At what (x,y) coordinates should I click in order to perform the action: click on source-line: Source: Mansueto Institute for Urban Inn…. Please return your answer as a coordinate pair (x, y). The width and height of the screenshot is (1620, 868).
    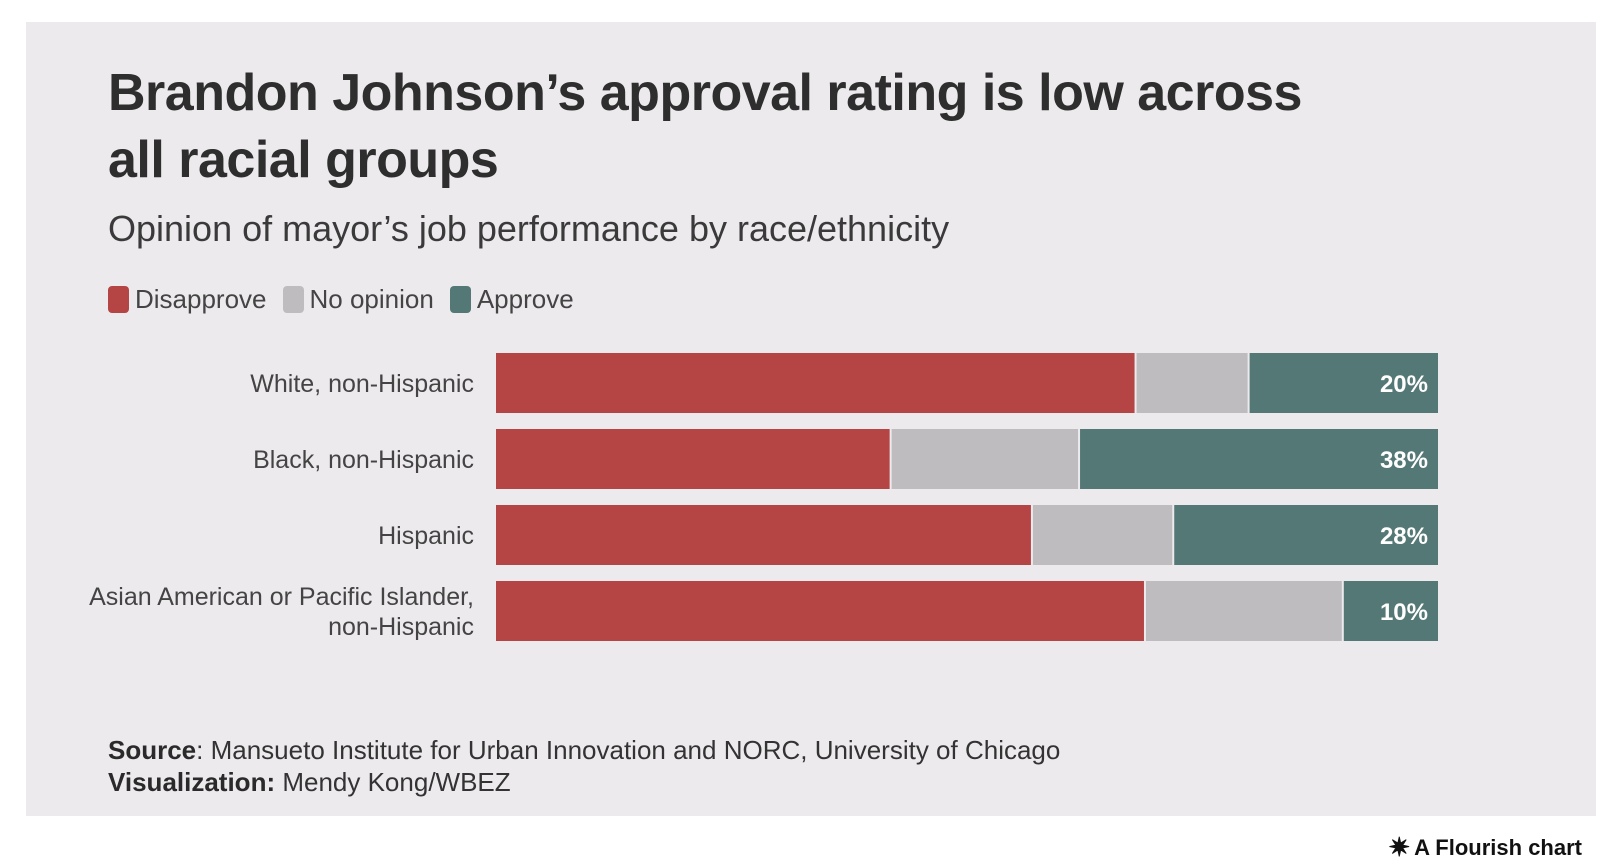
    Looking at the image, I should click on (584, 750).